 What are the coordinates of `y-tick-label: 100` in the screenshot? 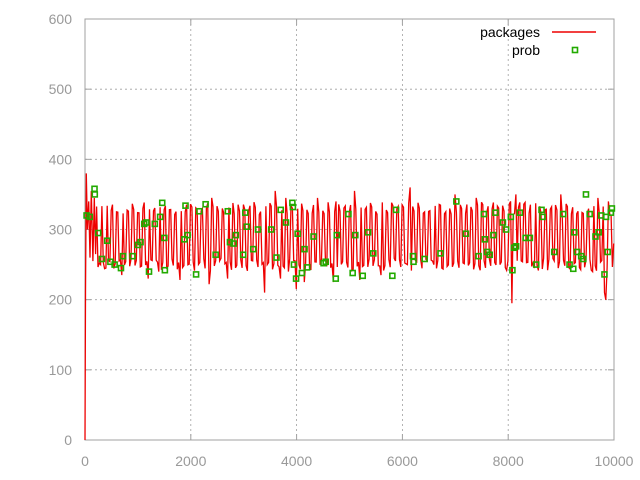 It's located at (61, 370).